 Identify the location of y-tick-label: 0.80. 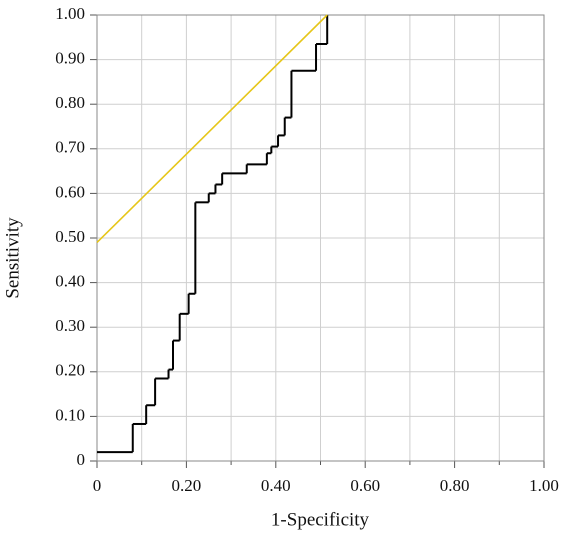
(70, 102).